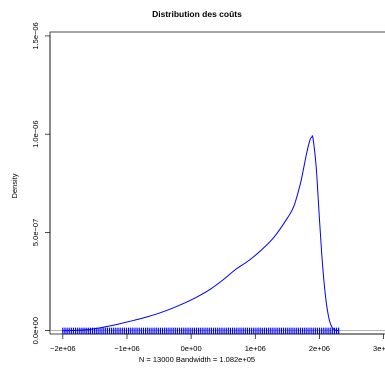  Describe the element at coordinates (191, 348) in the screenshot. I see `x-tick-label: 0e+00` at that location.